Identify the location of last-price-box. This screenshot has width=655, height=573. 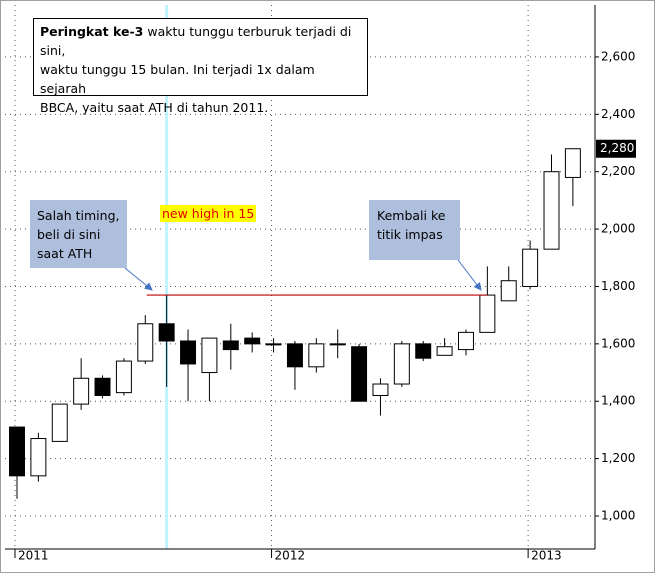
(616, 148).